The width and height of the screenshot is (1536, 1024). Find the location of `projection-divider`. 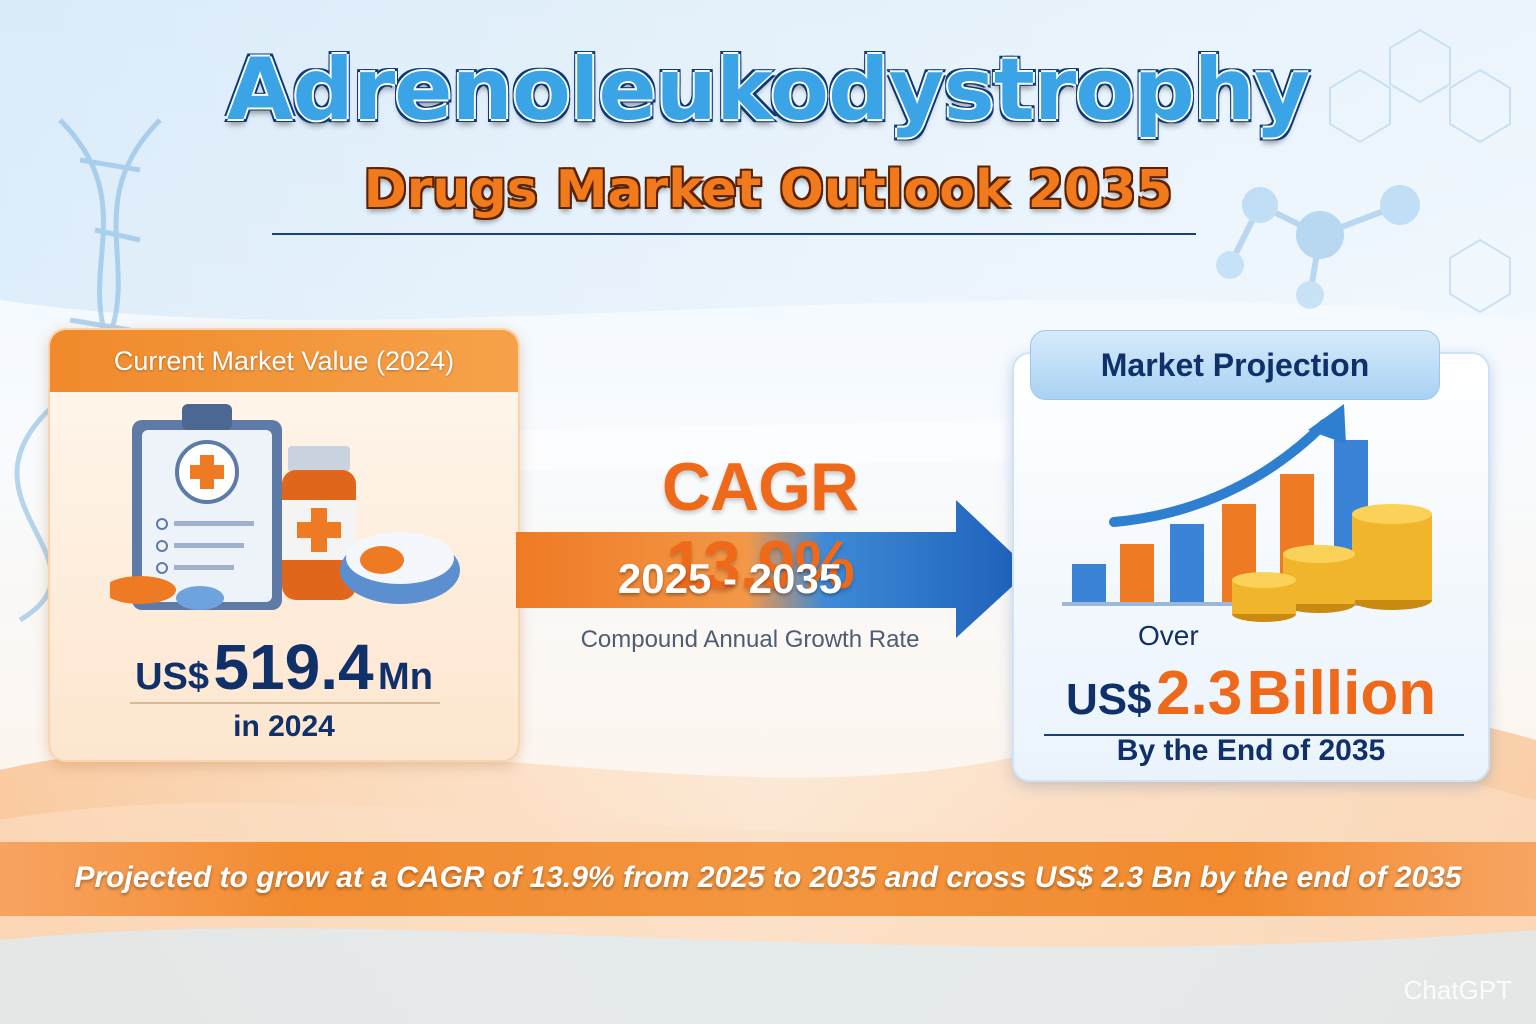

projection-divider is located at coordinates (1254, 735).